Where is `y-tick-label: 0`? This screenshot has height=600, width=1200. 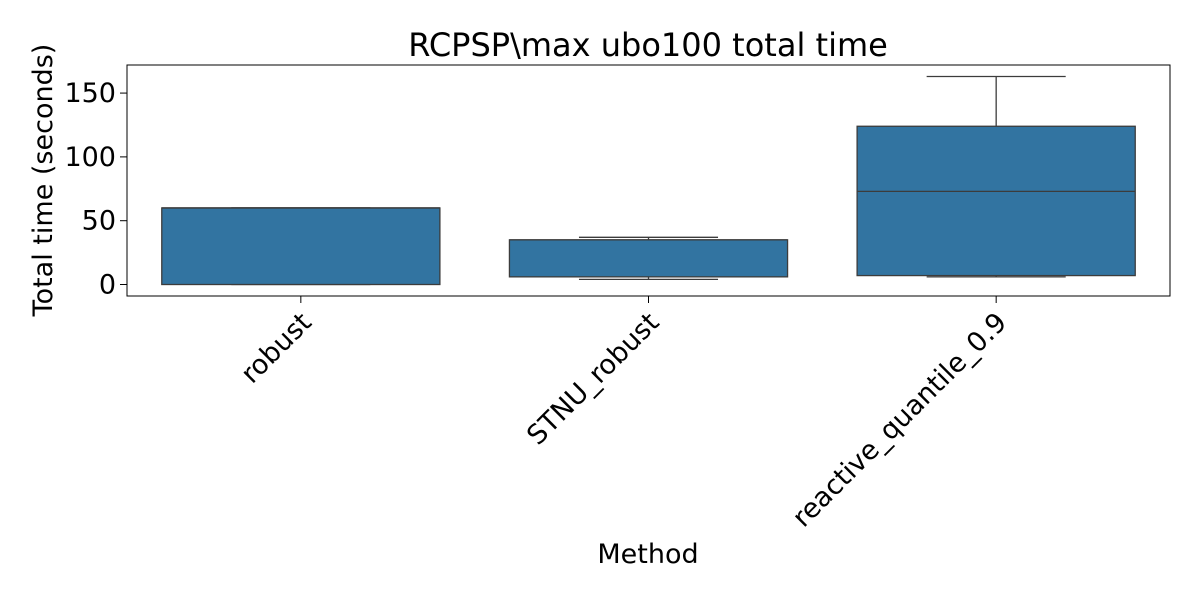 y-tick-label: 0 is located at coordinates (107, 285).